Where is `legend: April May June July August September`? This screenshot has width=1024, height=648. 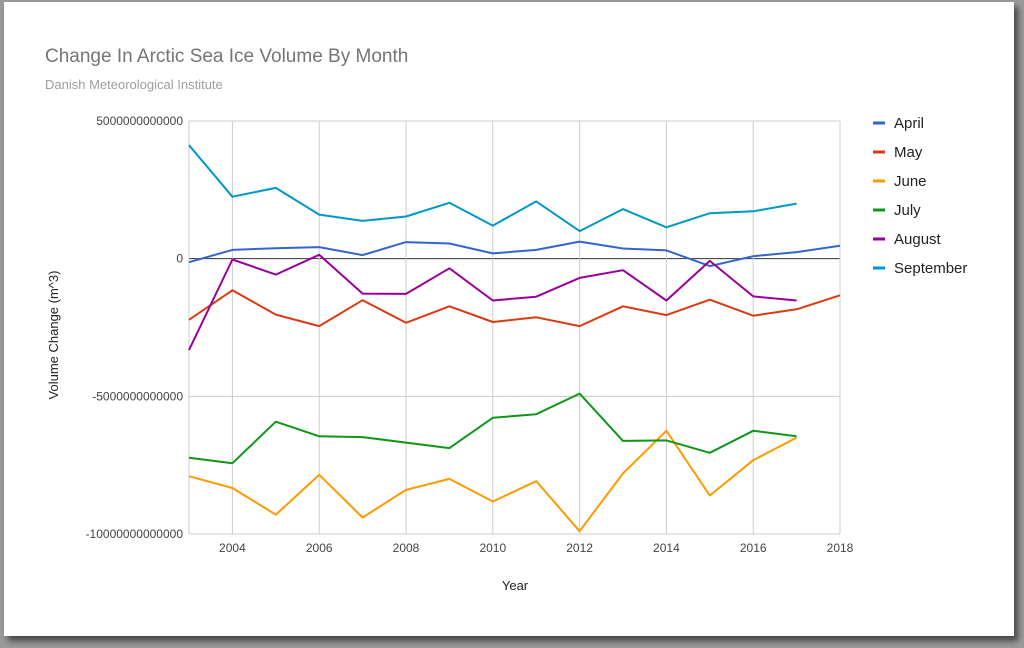
legend: April May June July August September is located at coordinates (920, 196).